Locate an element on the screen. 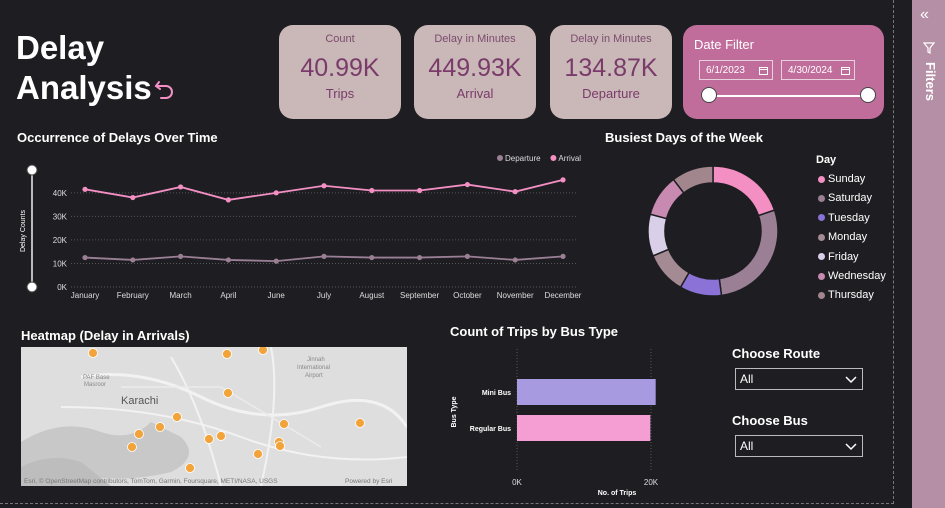 This screenshot has height=508, width=945. kpi-sub: Trips is located at coordinates (340, 93).